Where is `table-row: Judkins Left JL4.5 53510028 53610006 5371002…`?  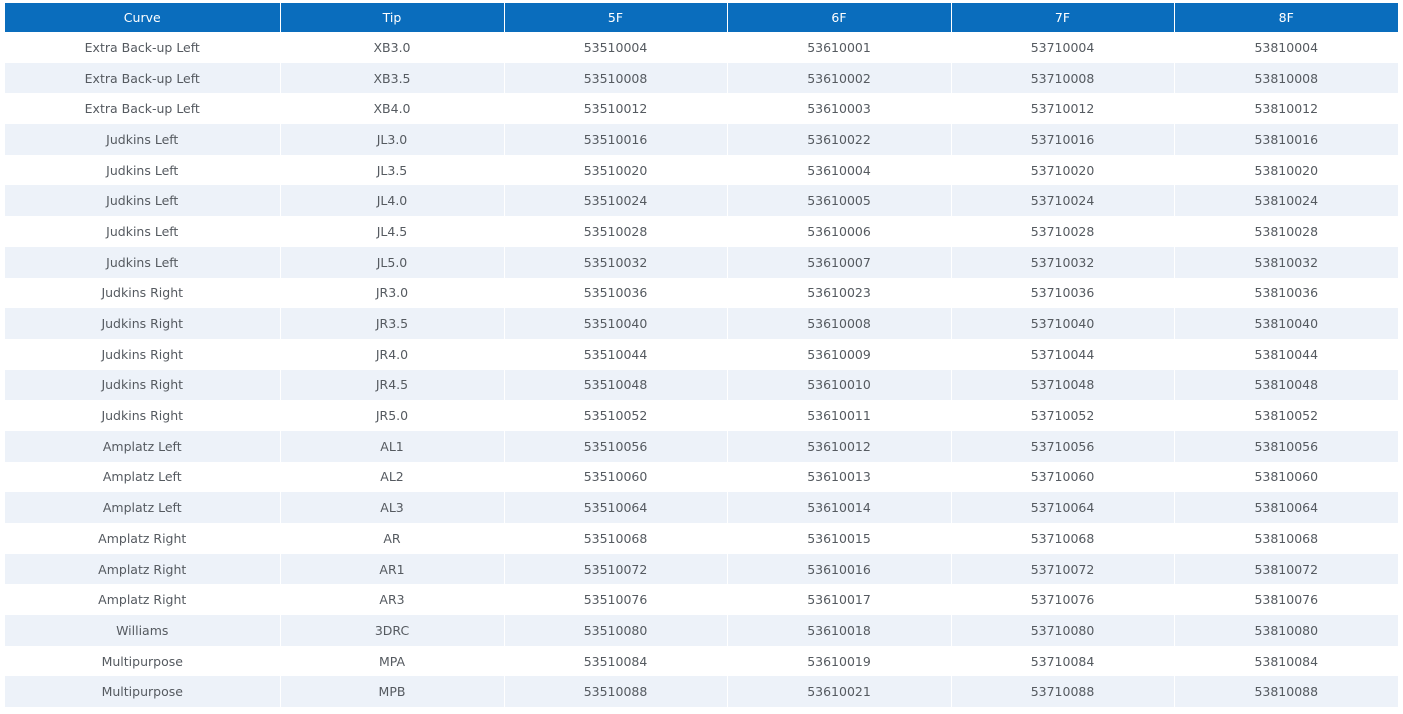
table-row: Judkins Left JL4.5 53510028 53610006 5371002… is located at coordinates (701, 231).